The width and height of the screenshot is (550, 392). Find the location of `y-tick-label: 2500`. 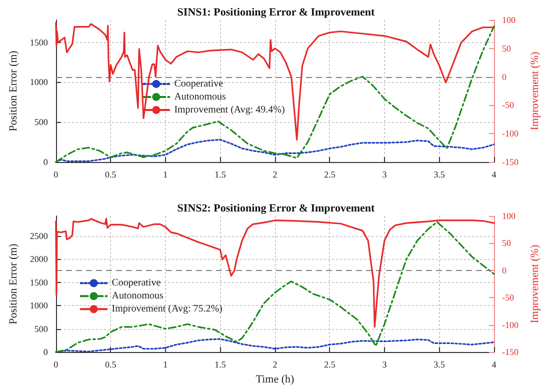

y-tick-label: 2500 is located at coordinates (39, 235).